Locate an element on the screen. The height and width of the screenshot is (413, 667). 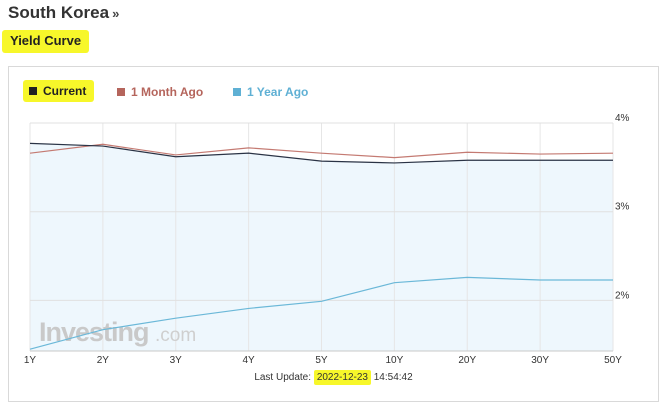
raquo-icon: » is located at coordinates (116, 13).